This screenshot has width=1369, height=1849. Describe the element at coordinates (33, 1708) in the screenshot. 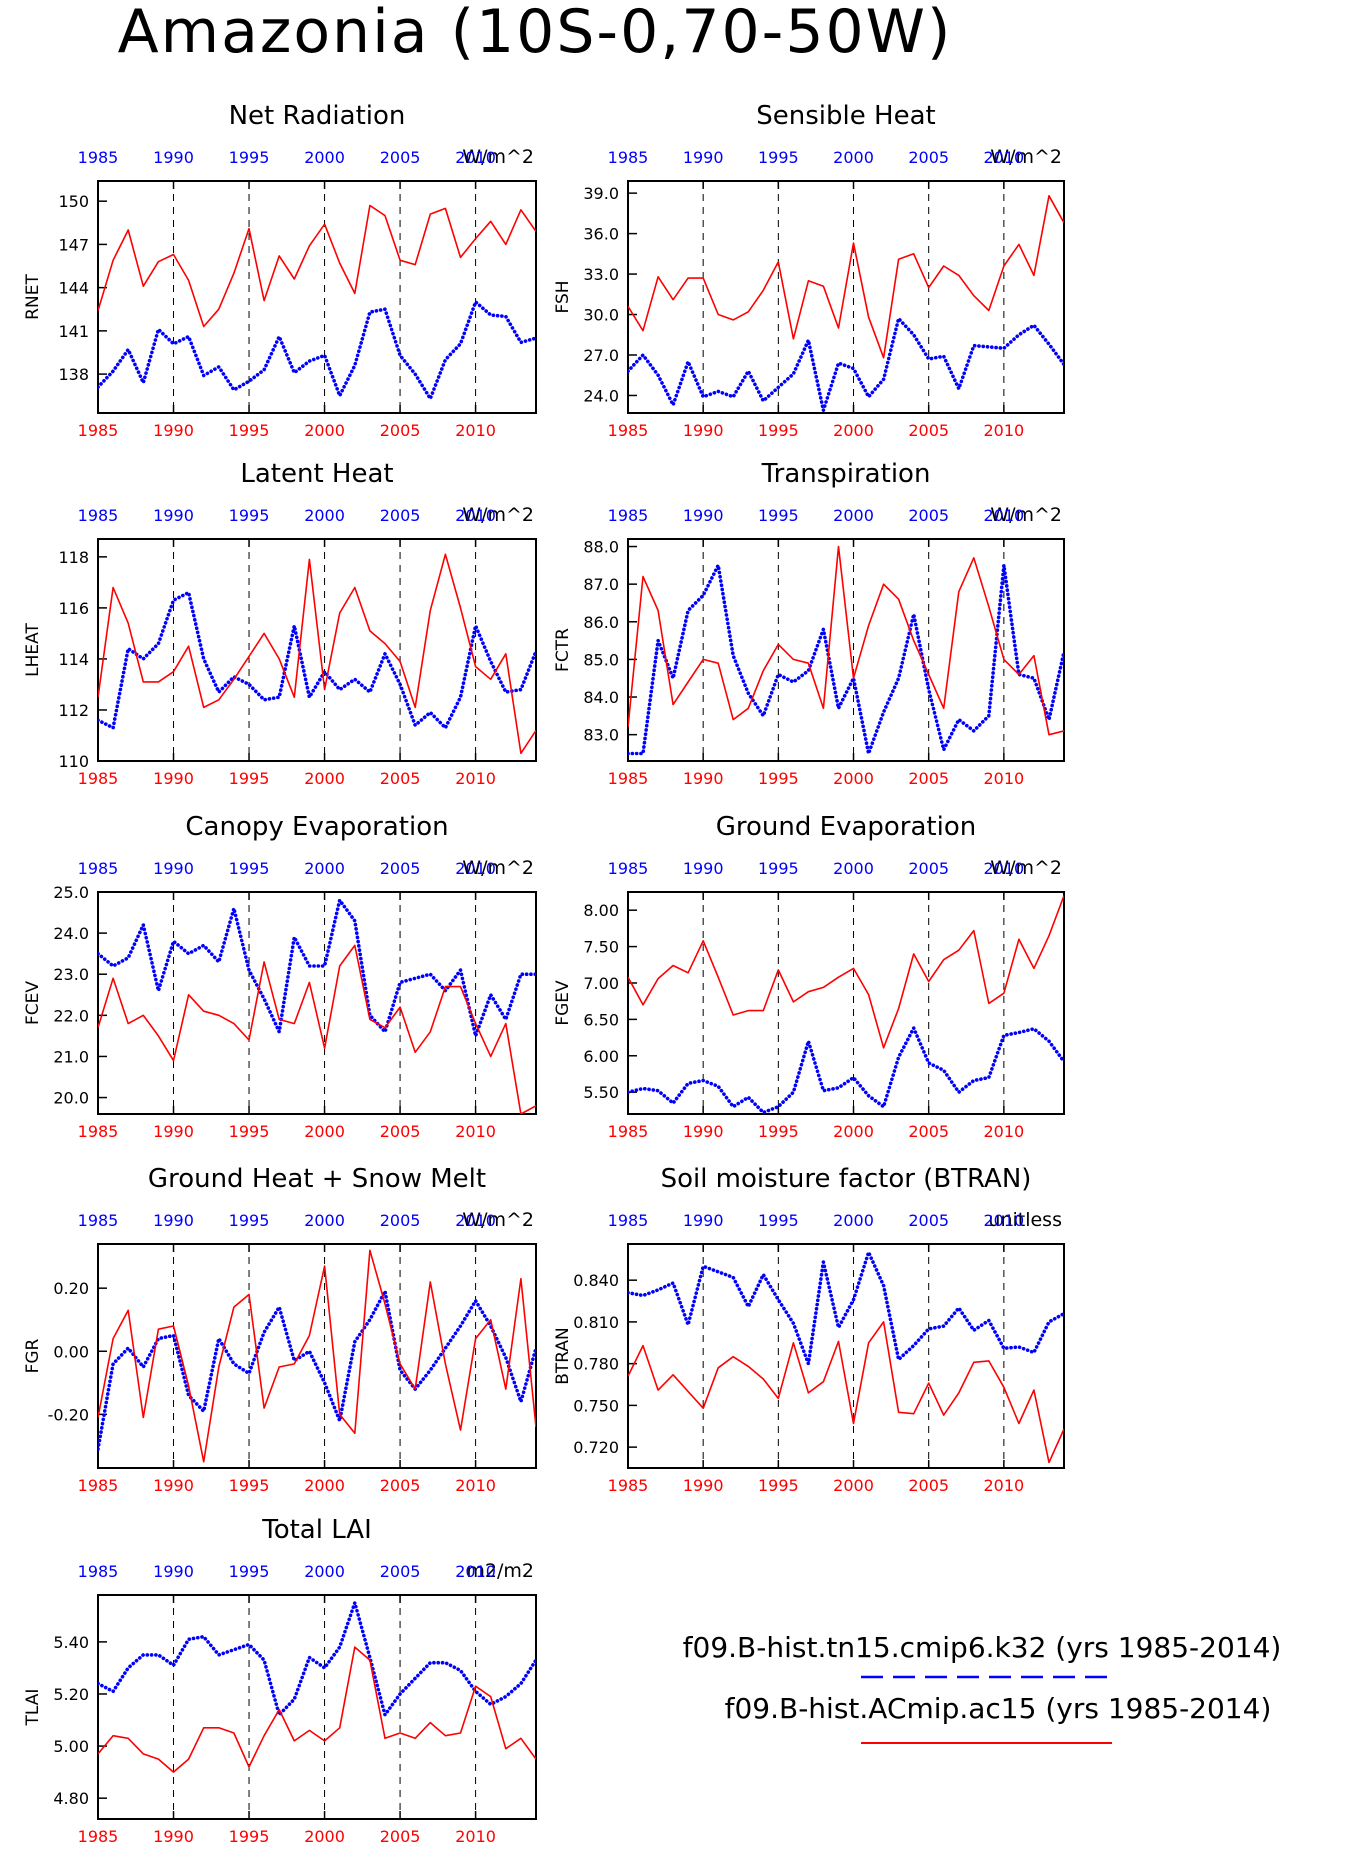

I see `y-axis-label: TLAI` at that location.